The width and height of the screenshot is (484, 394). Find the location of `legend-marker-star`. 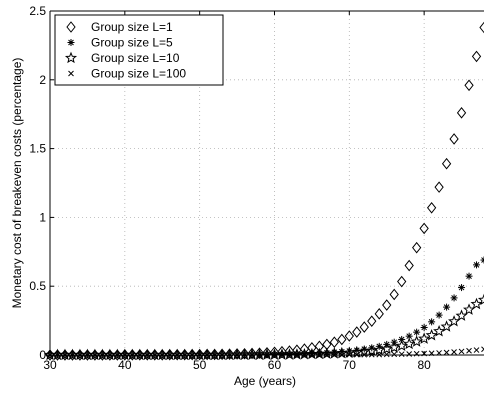

legend-marker-star is located at coordinates (71, 57).